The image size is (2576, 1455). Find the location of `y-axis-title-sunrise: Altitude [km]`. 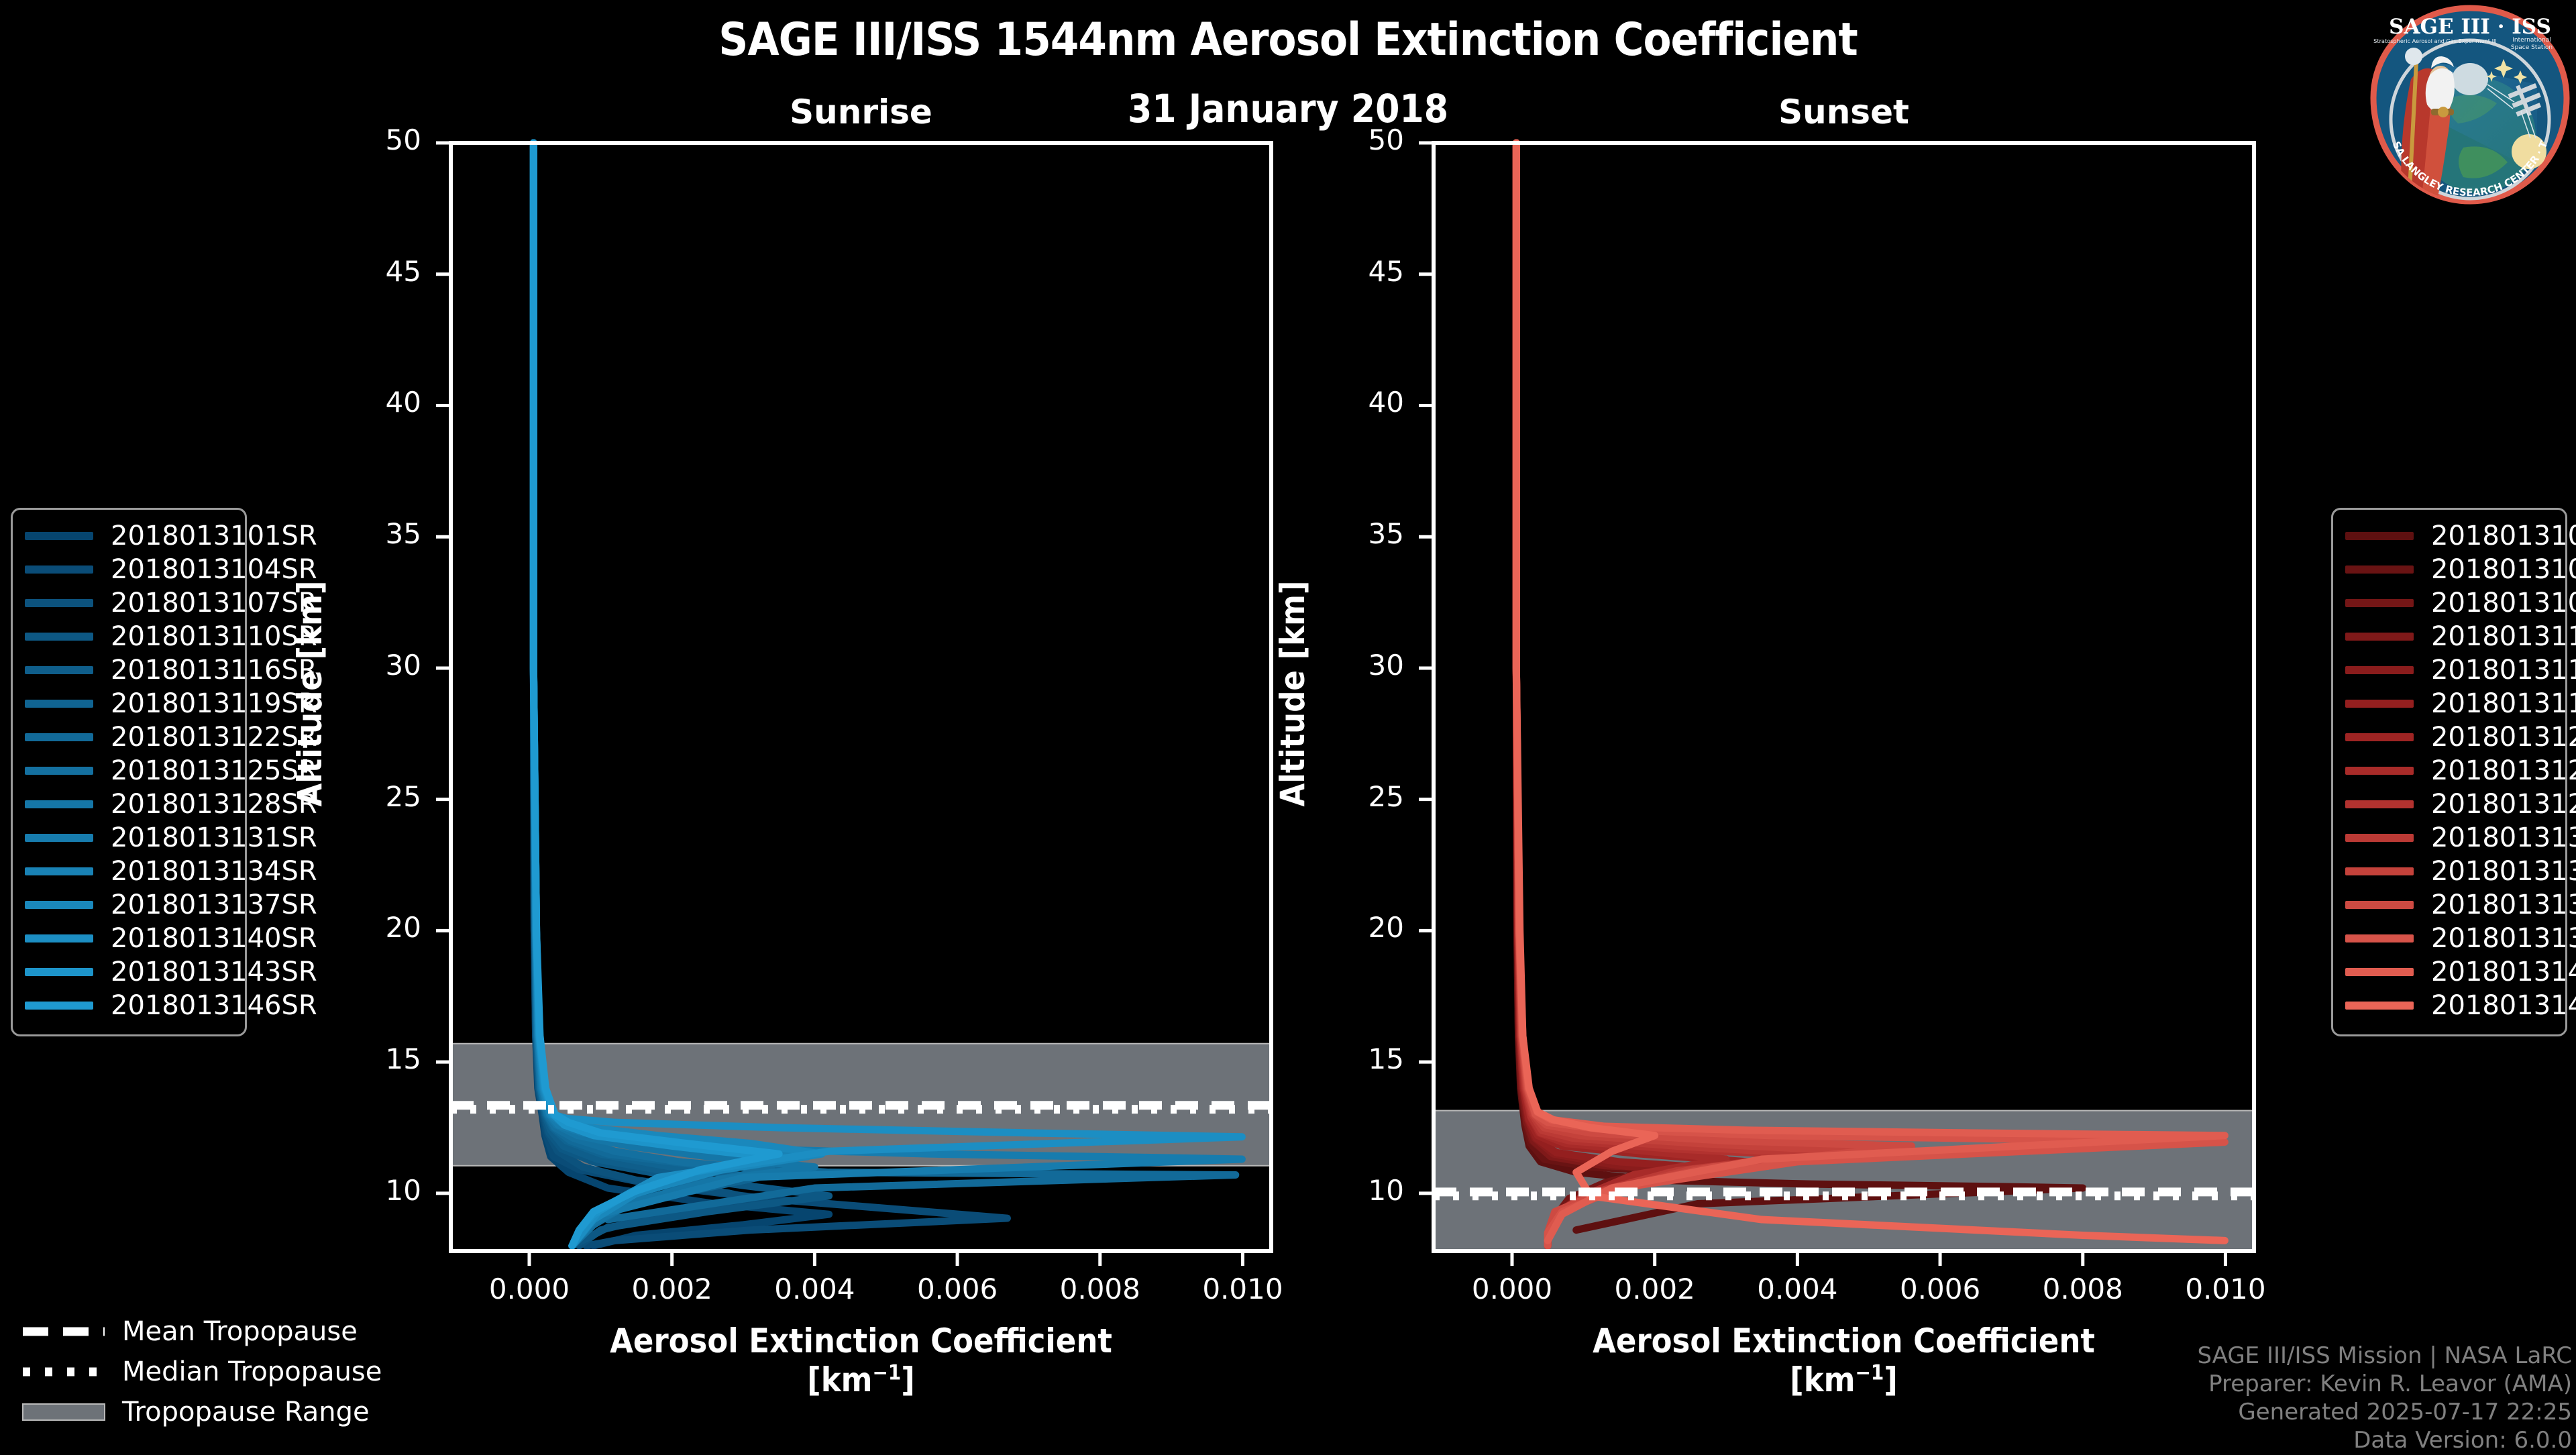

y-axis-title-sunrise: Altitude [km] is located at coordinates (309, 693).